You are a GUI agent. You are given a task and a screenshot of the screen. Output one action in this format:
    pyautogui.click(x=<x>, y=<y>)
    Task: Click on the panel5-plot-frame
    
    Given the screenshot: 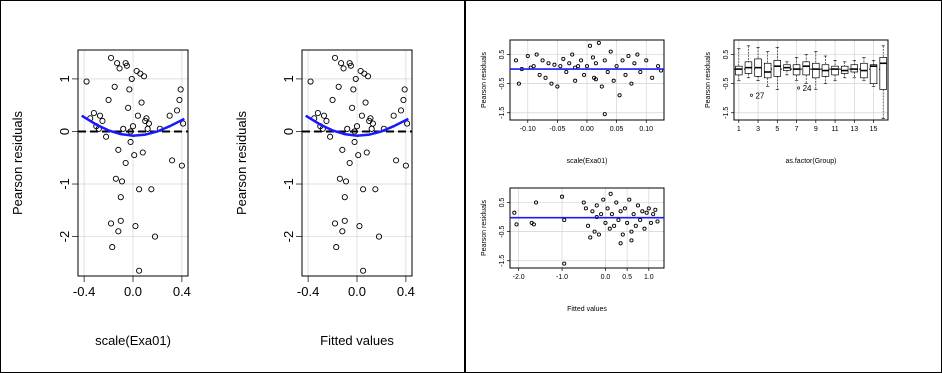 What is the action you would take?
    pyautogui.click(x=587, y=228)
    